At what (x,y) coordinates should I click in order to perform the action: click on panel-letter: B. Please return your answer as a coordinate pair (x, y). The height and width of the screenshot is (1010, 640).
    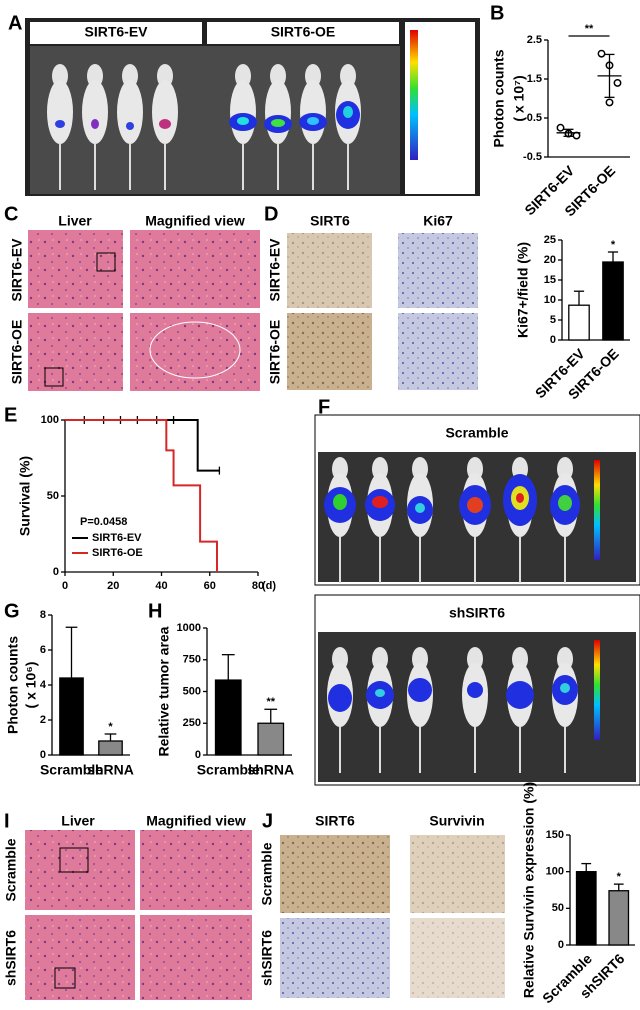
    Looking at the image, I should click on (497, 13).